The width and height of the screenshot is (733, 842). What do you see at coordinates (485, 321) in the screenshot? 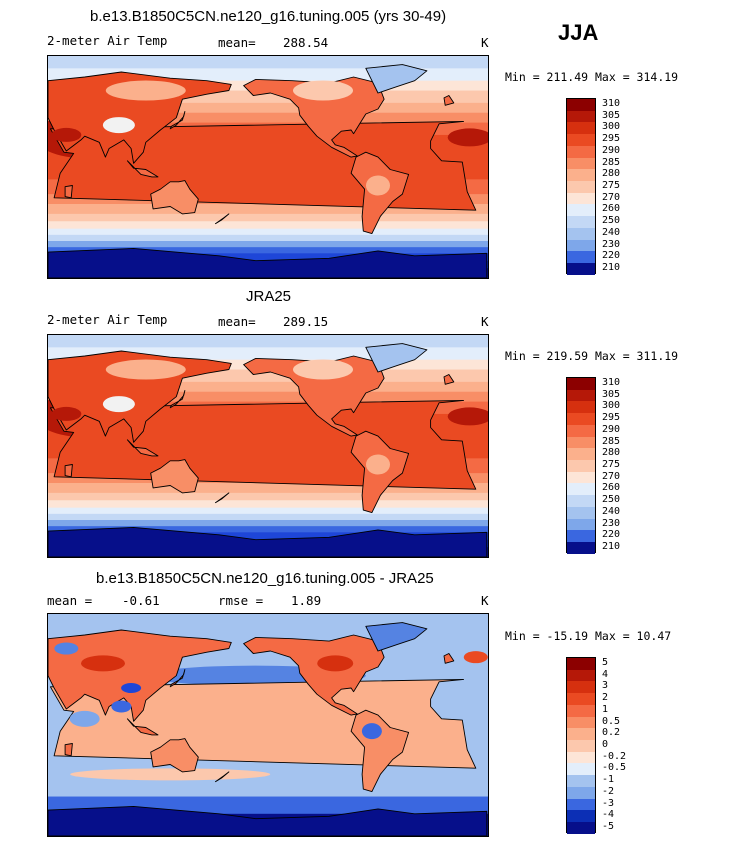
I see `panel2-units: K` at bounding box center [485, 321].